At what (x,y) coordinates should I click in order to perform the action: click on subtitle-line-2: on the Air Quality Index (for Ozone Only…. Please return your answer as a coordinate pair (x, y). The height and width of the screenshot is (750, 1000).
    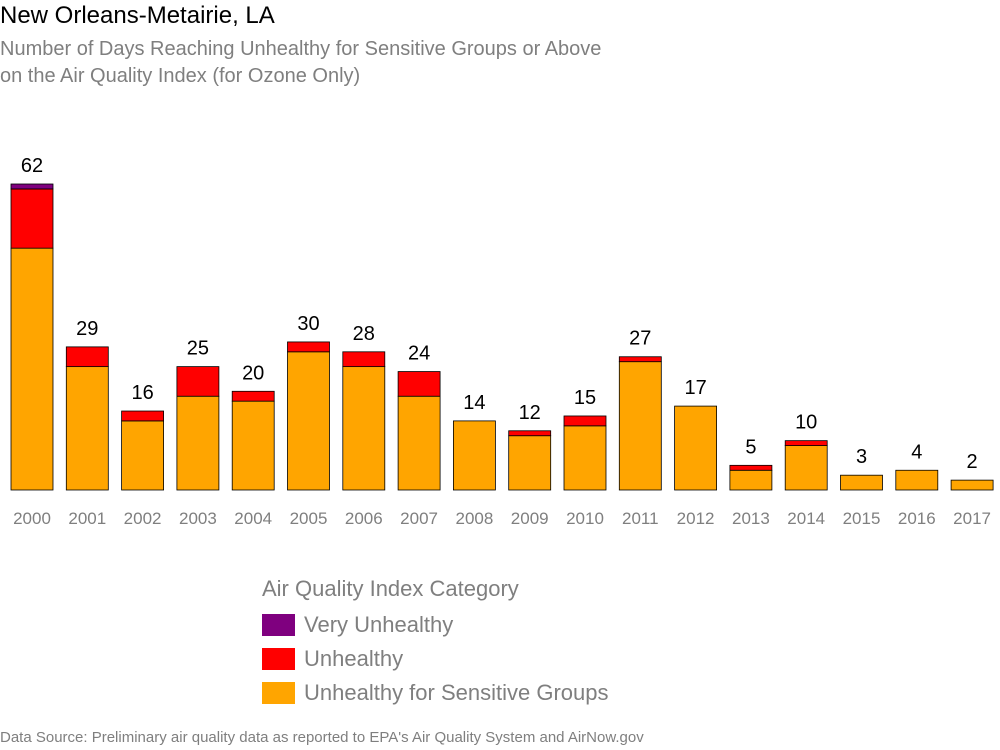
    Looking at the image, I should click on (180, 76).